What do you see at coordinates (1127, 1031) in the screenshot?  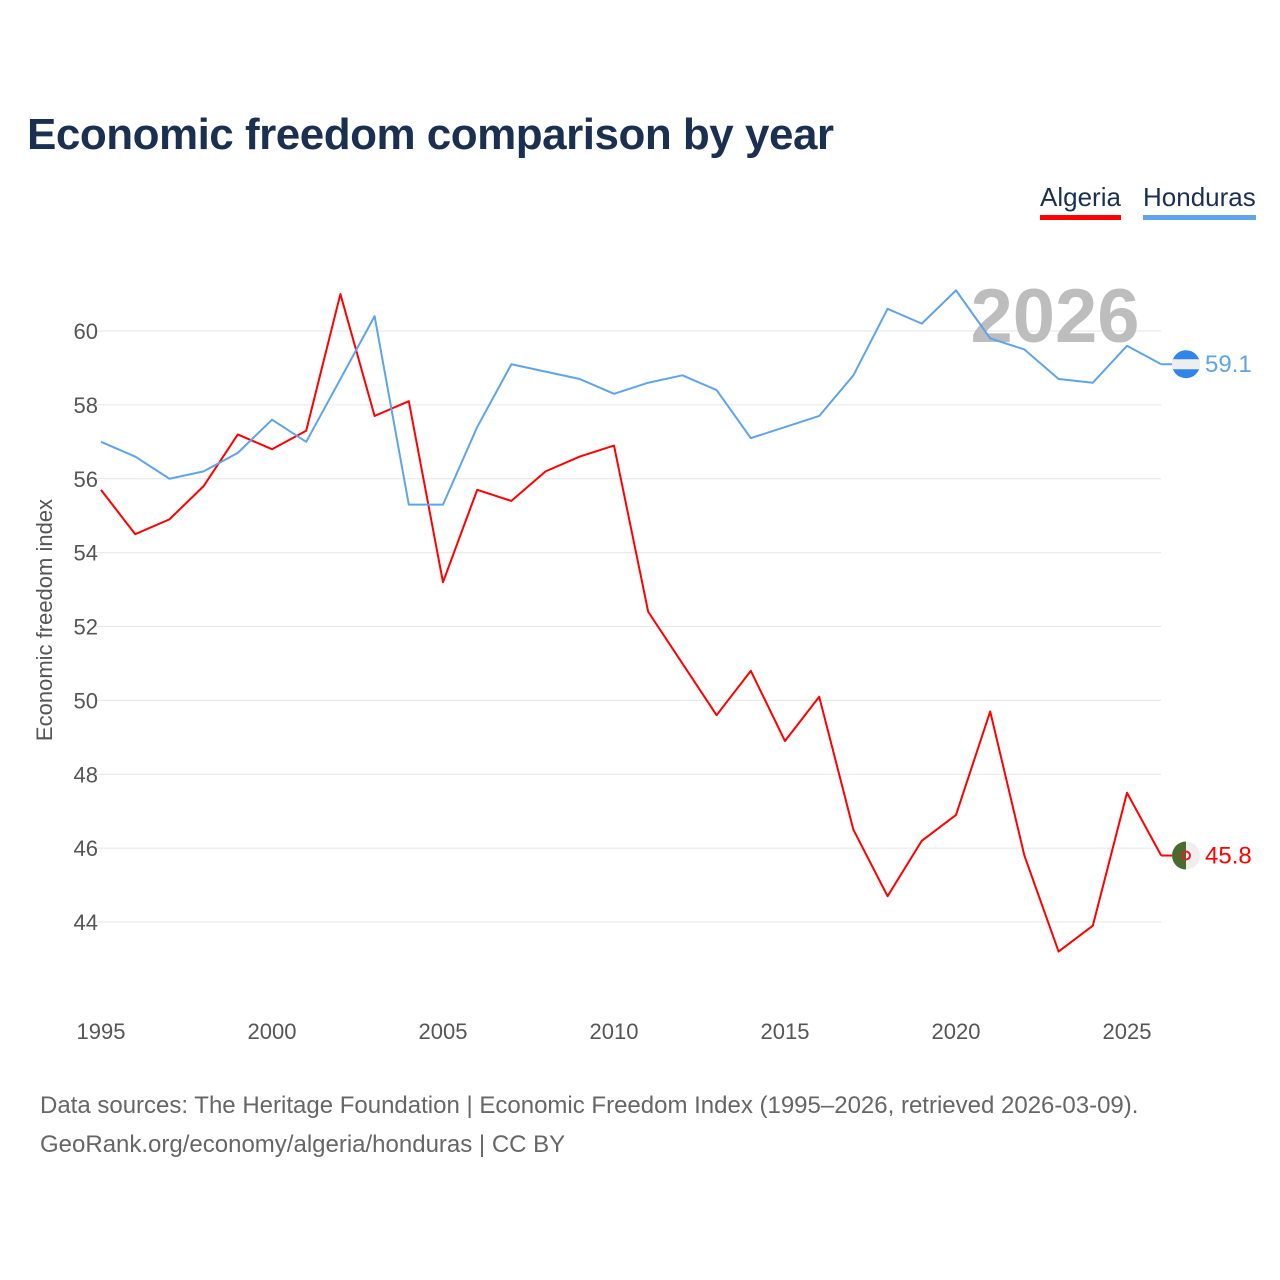 I see `x-tick-label: 2025` at bounding box center [1127, 1031].